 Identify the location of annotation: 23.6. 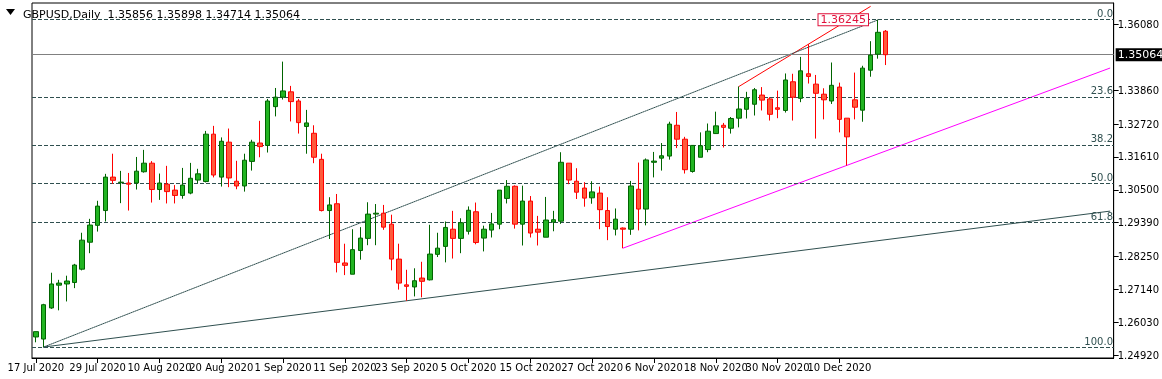
(1101, 91).